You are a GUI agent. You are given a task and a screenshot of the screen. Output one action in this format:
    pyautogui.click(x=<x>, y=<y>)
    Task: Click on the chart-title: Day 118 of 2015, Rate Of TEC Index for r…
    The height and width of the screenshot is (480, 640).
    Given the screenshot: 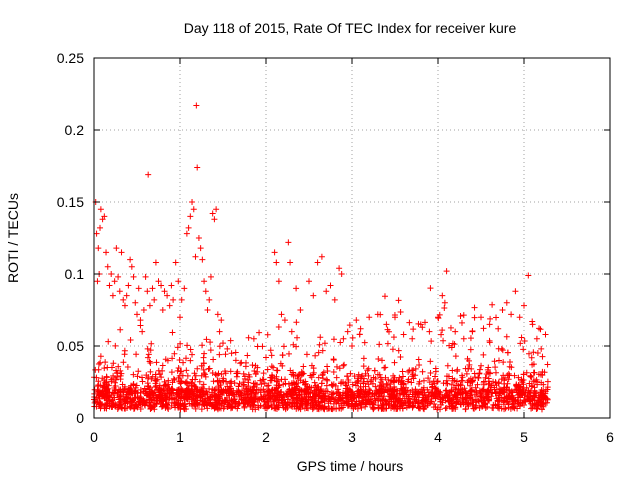 What is the action you would take?
    pyautogui.click(x=350, y=28)
    